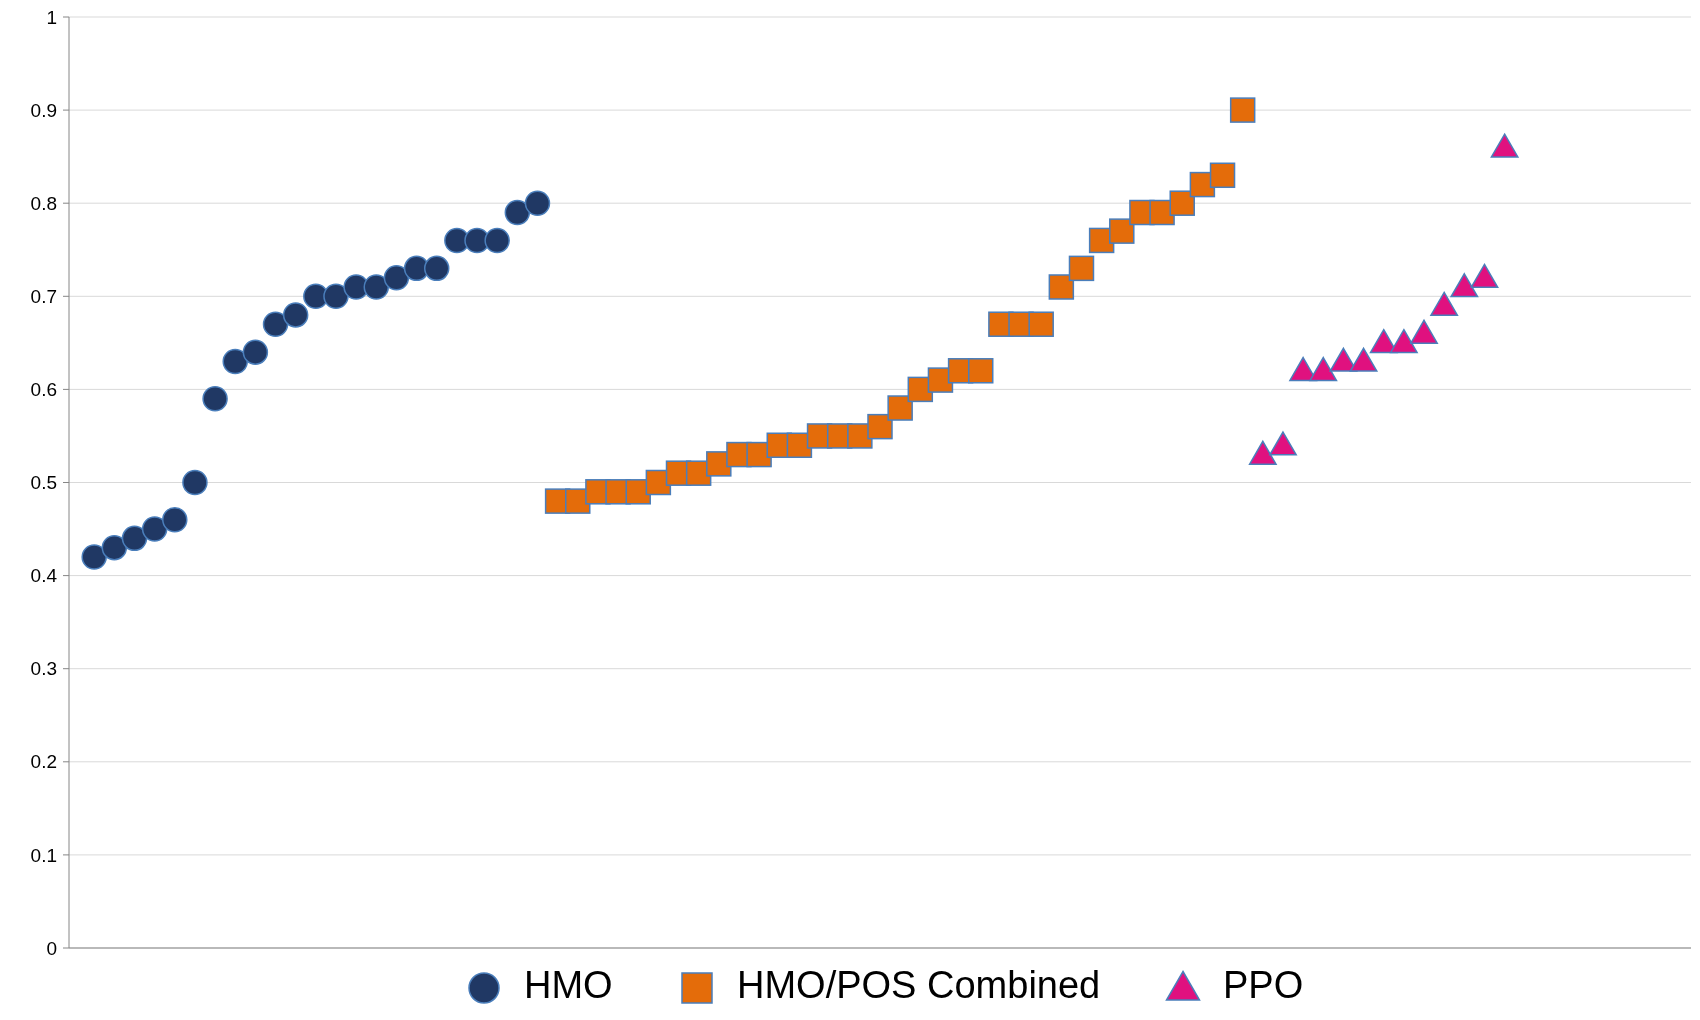 The image size is (1700, 1020). Describe the element at coordinates (43, 203) in the screenshot. I see `y-tick-label: 0.8` at that location.